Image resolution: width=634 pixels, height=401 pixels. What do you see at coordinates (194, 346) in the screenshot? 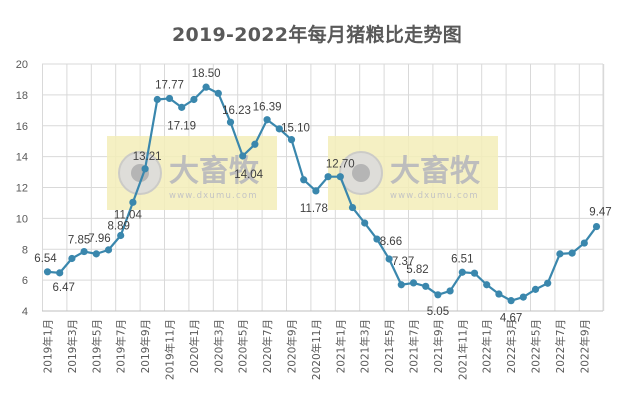
I see `x-tick-label: 2020年1月` at bounding box center [194, 346].